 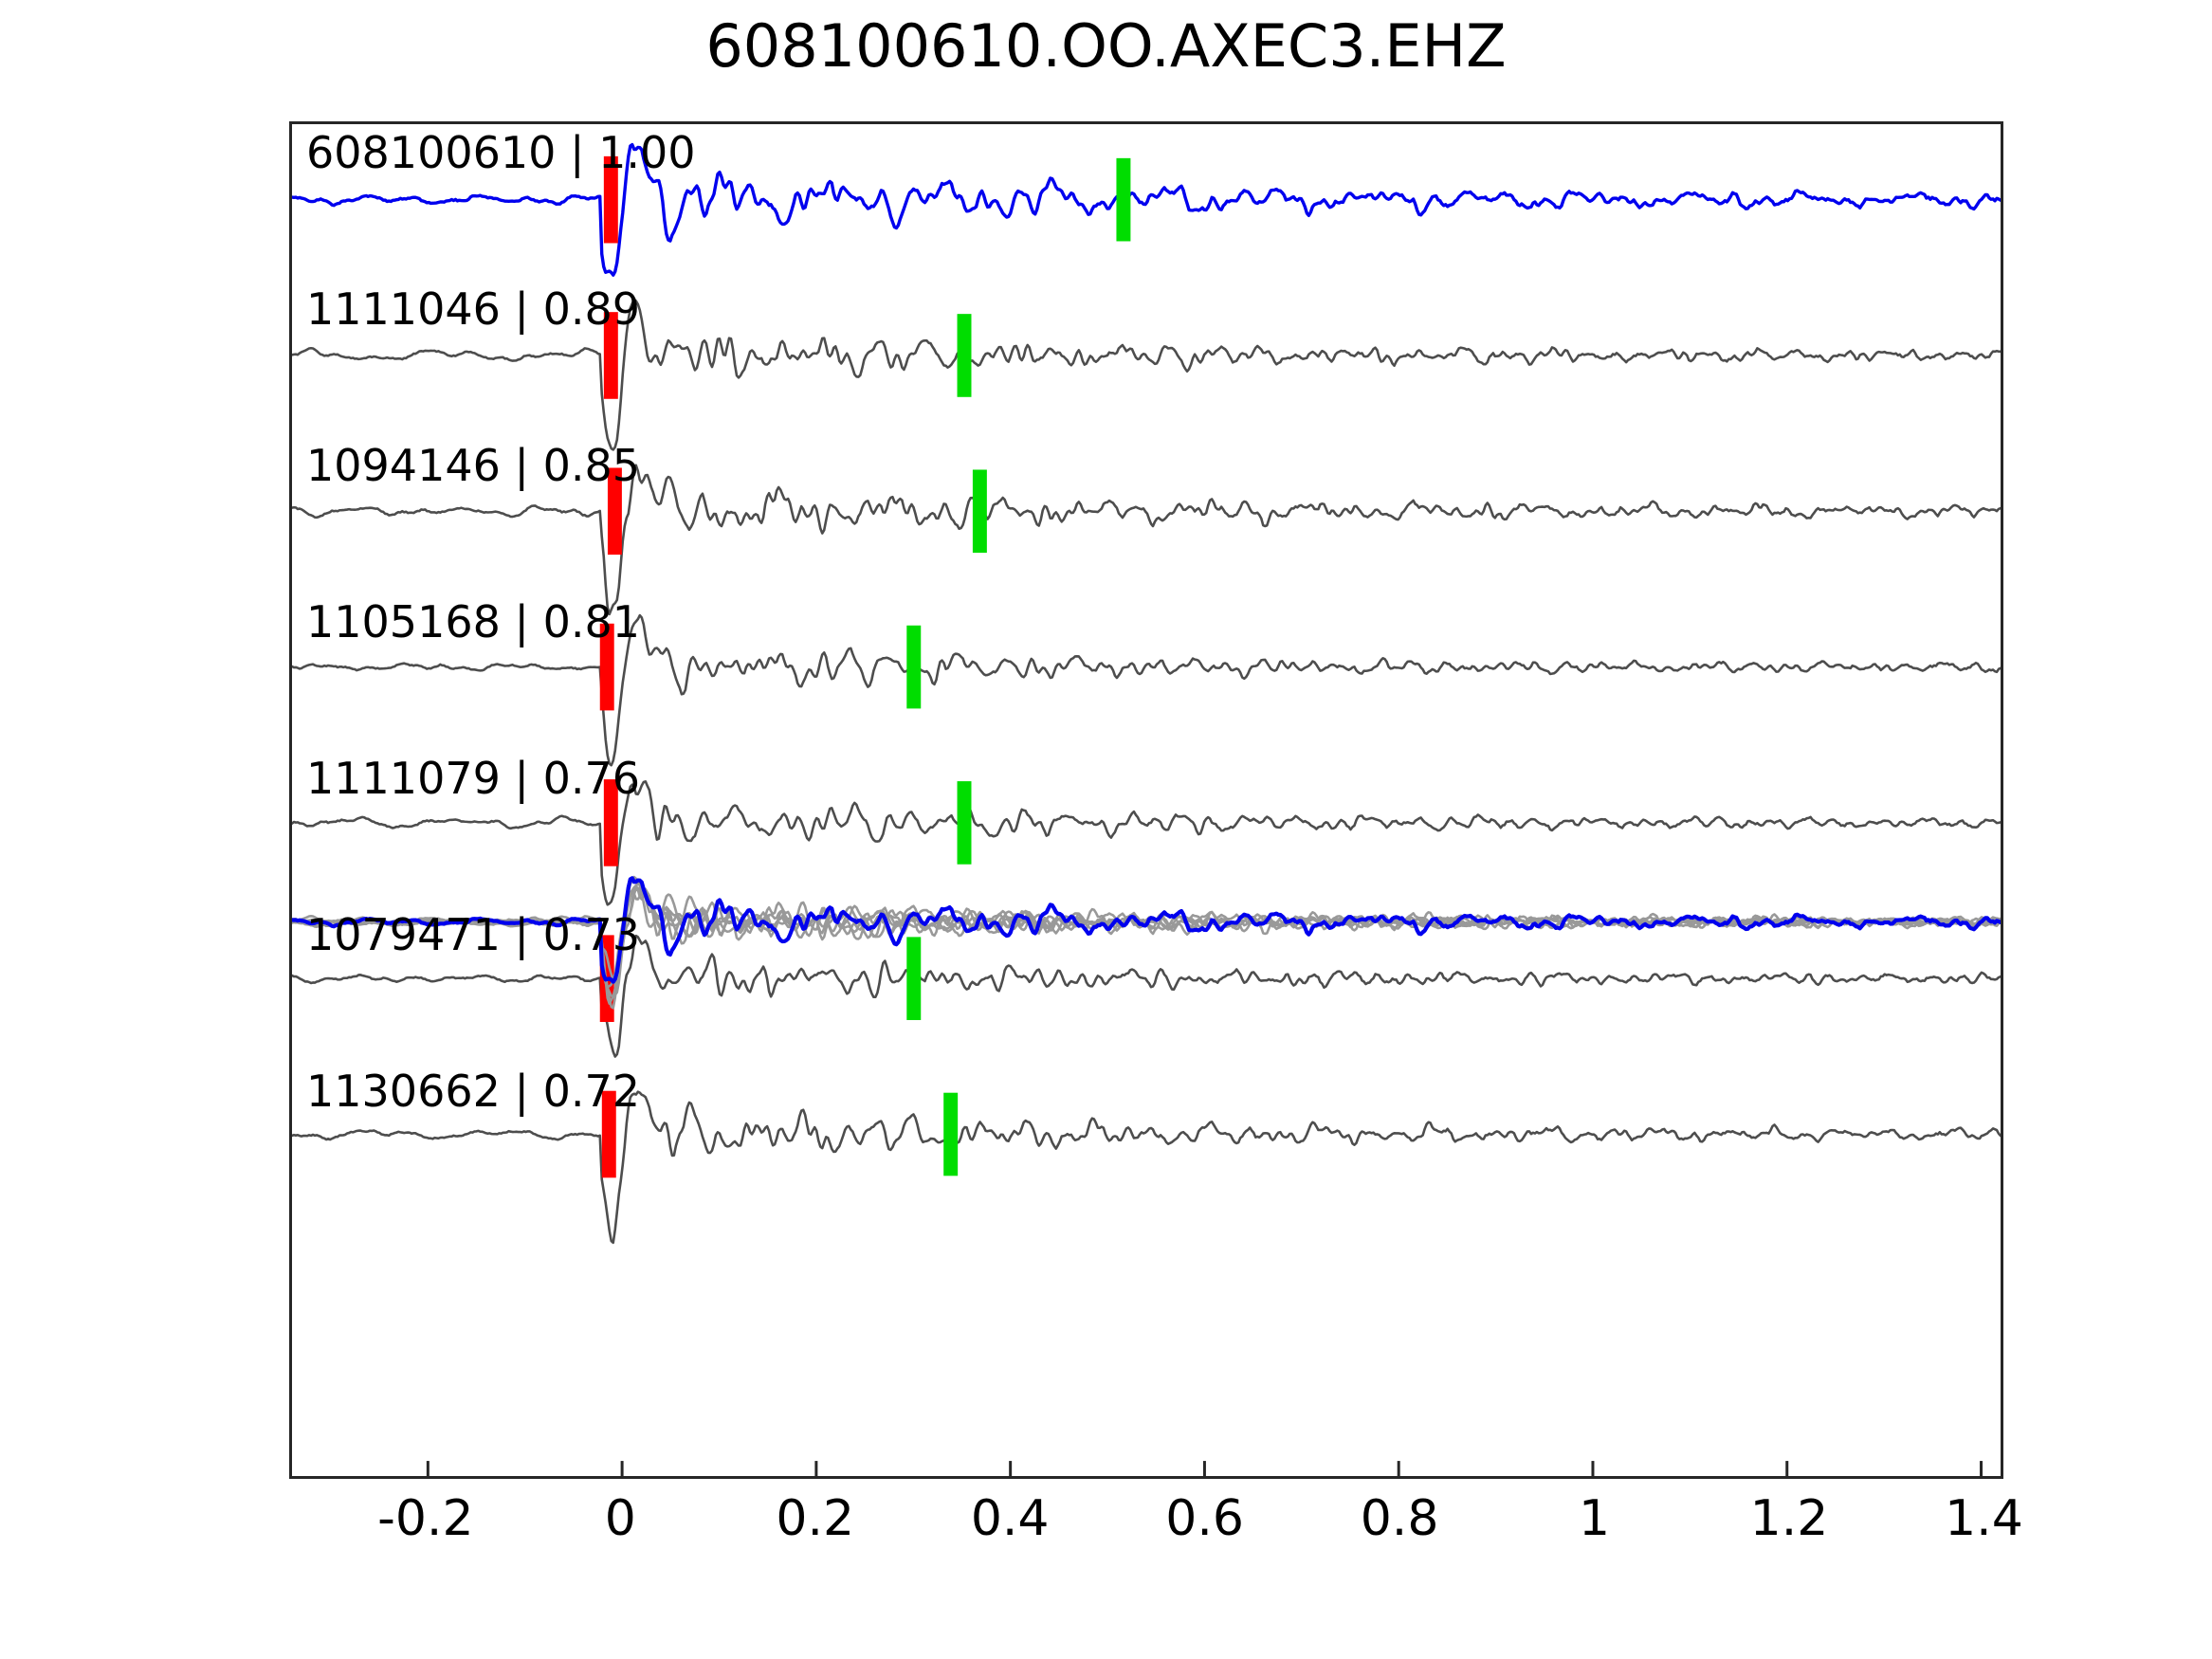 What do you see at coordinates (473, 1091) in the screenshot?
I see `trace-label-1130662: 1130662 | 0.72` at bounding box center [473, 1091].